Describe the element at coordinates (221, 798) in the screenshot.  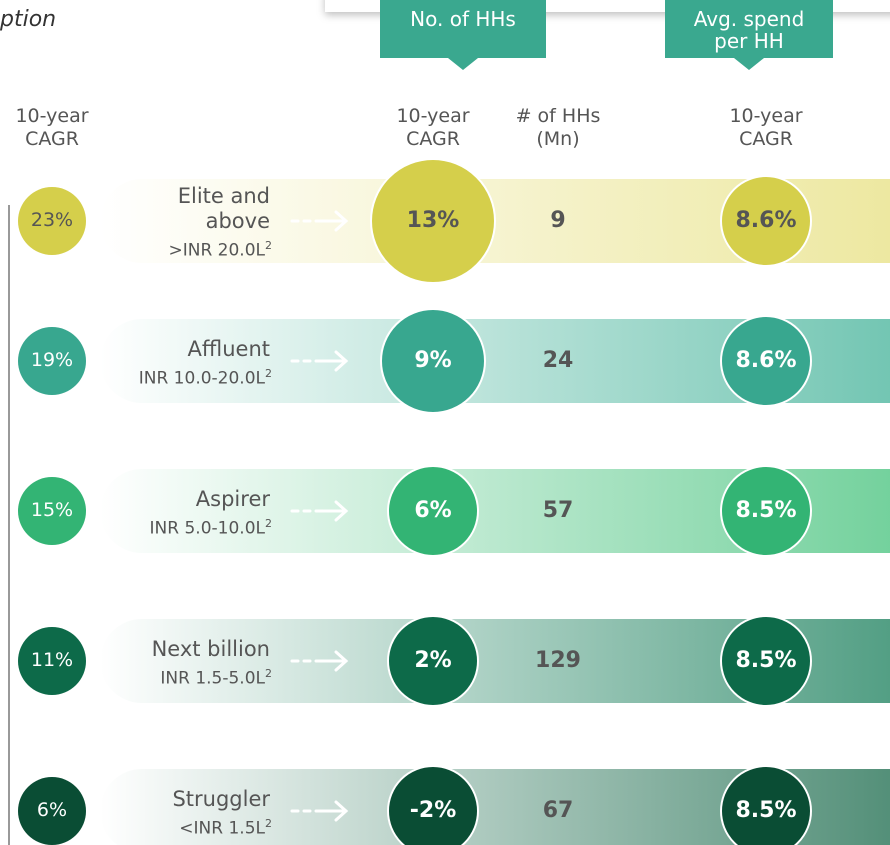
I see `segment-name: Struggler` at that location.